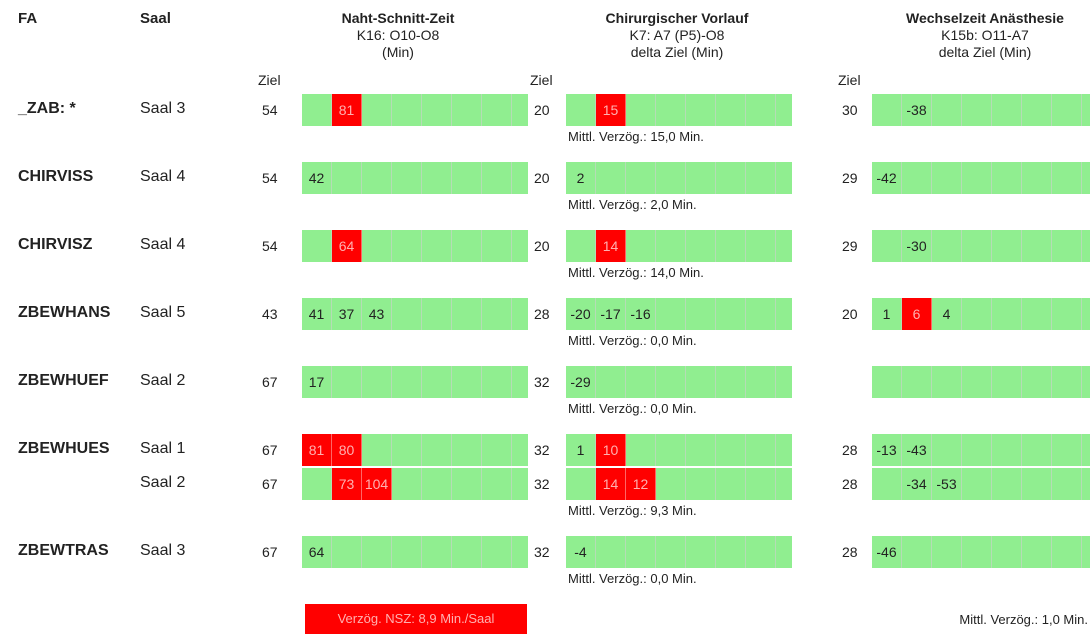  I want to click on cell: 104, so click(377, 484).